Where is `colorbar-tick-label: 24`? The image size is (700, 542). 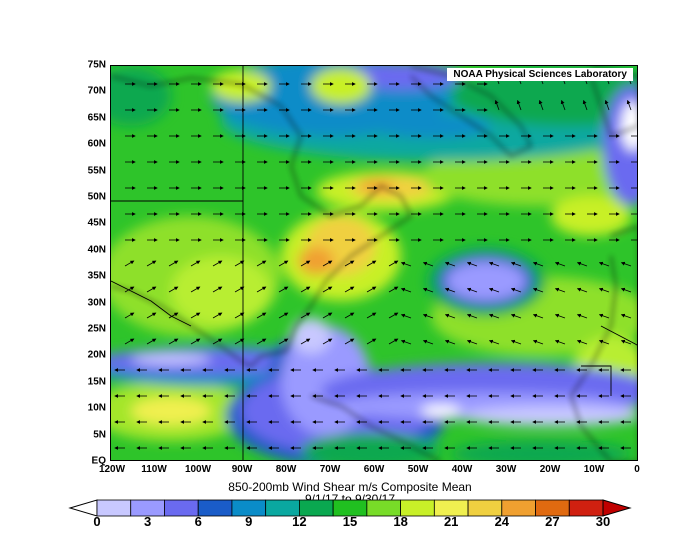 colorbar-tick-label: 24 is located at coordinates (502, 521).